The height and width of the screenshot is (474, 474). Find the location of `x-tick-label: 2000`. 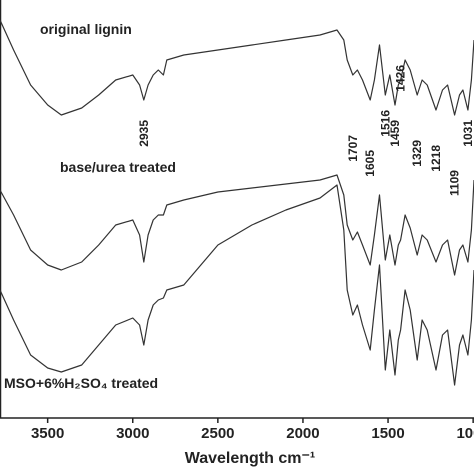

x-tick-label: 2000 is located at coordinates (302, 433).